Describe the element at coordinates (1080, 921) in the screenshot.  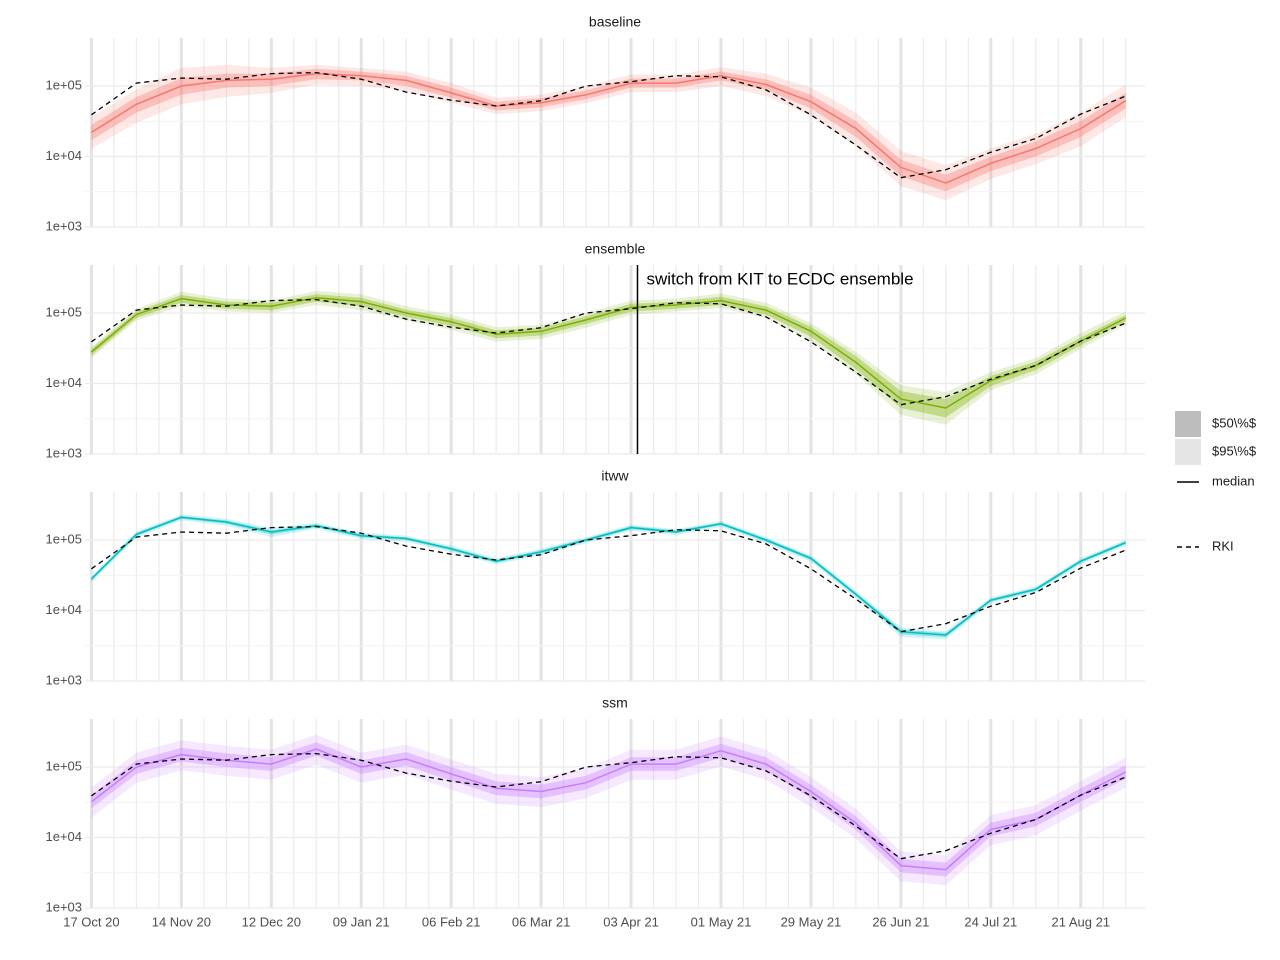
I see `x-tick-label: 21 Aug 21` at that location.